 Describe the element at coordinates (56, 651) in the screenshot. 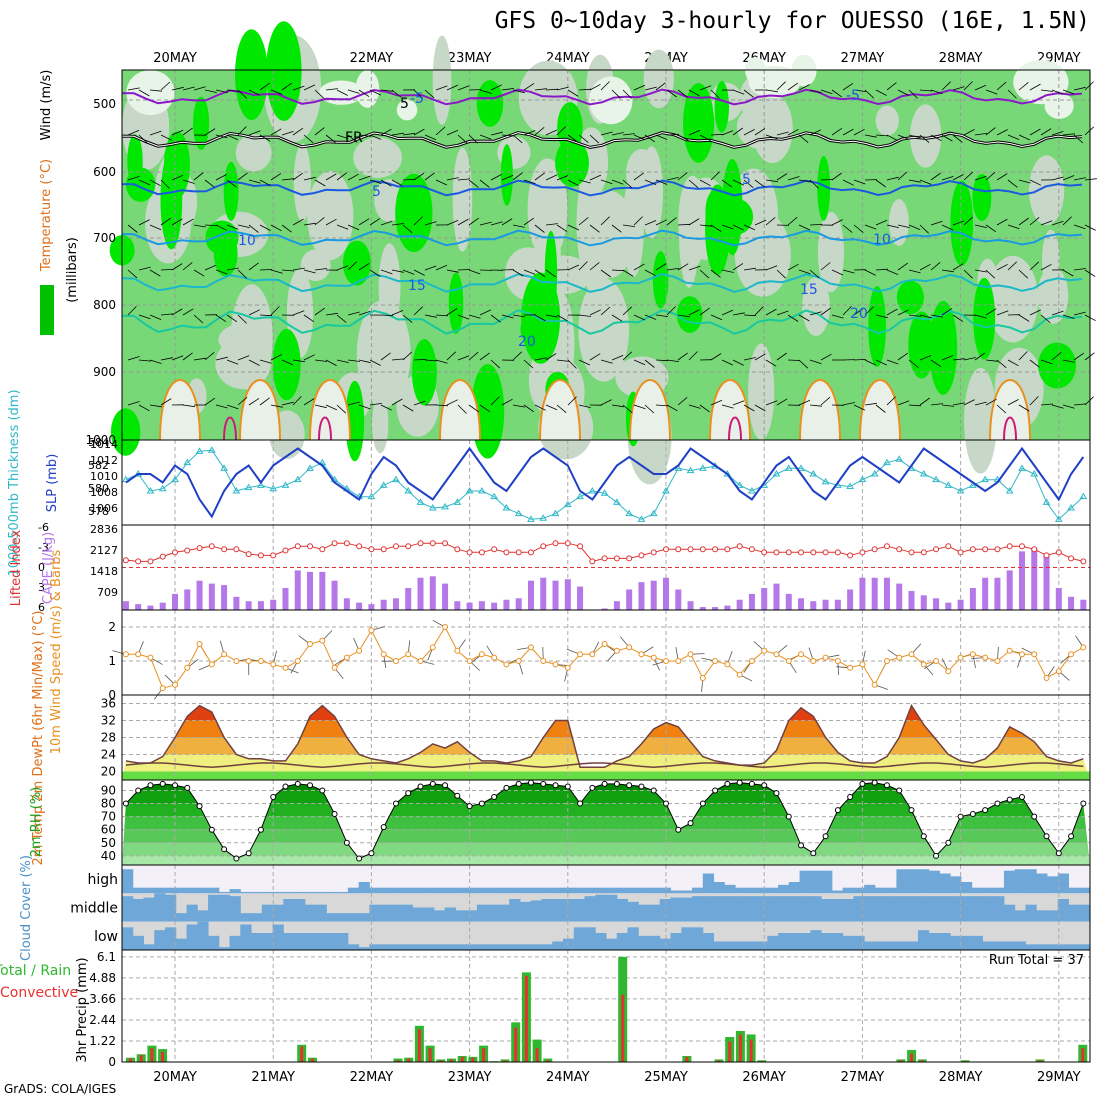

I see `wind-axis-label: 10m Wind Speed (m/s) & Barbs` at that location.